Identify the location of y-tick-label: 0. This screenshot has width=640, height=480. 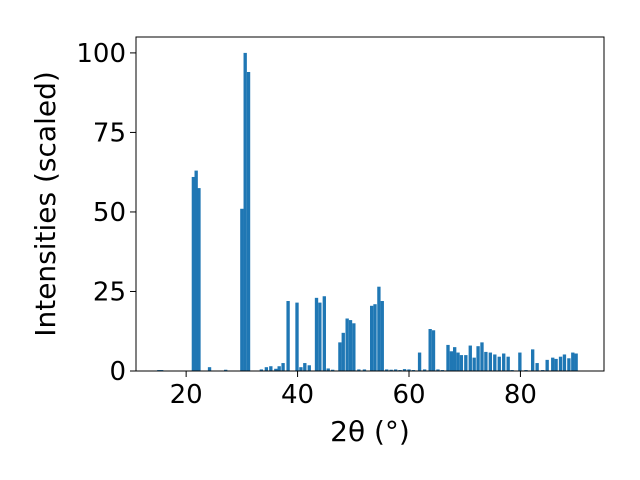
(117, 372).